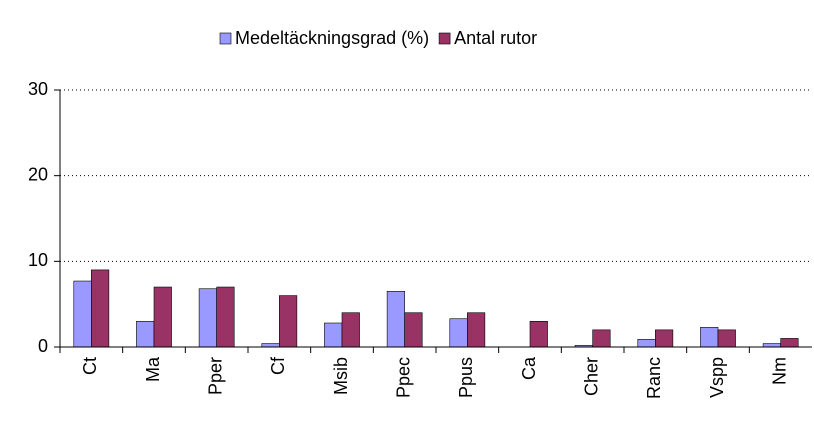  What do you see at coordinates (495, 38) in the screenshot?
I see `legend-label: Antal rutor` at bounding box center [495, 38].